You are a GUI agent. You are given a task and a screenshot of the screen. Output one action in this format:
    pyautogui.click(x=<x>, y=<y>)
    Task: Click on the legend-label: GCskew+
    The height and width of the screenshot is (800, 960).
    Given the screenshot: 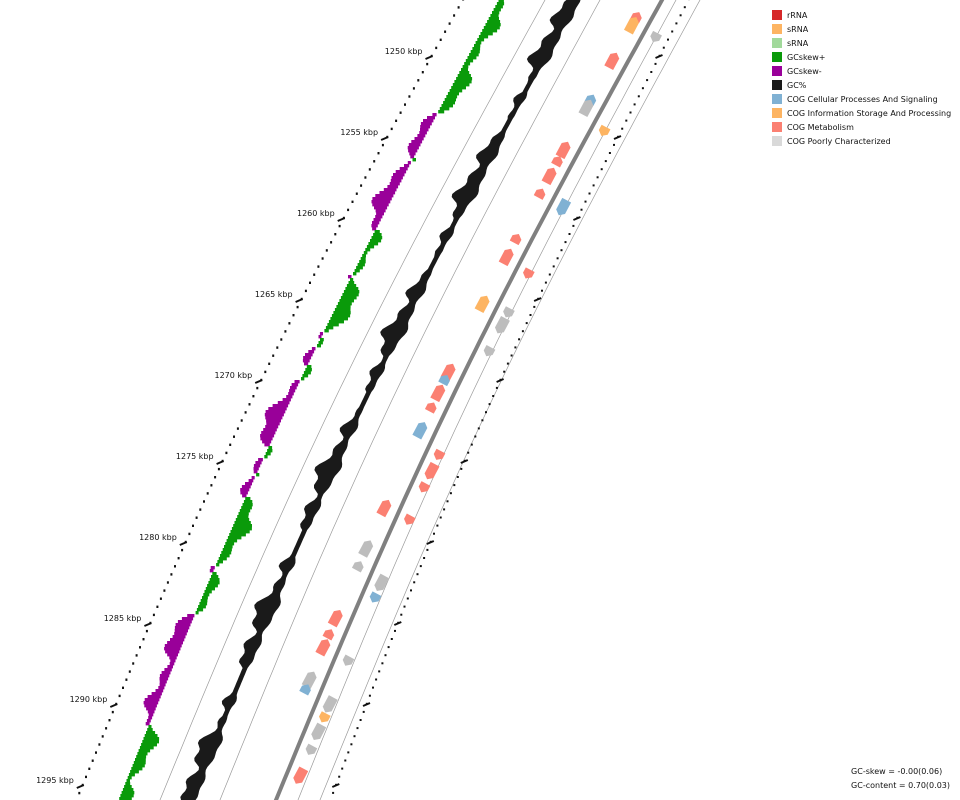 What is the action you would take?
    pyautogui.click(x=806, y=57)
    